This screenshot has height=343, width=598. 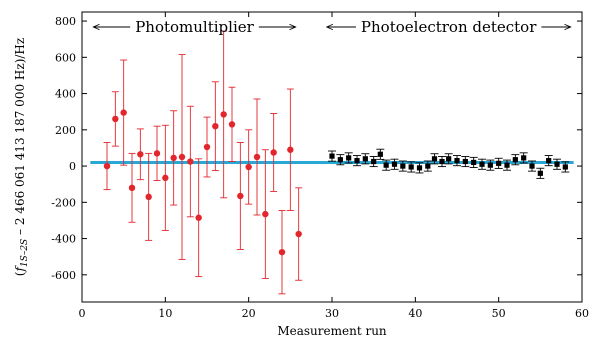 I want to click on region-label: Photomultiplier, so click(x=194, y=27).